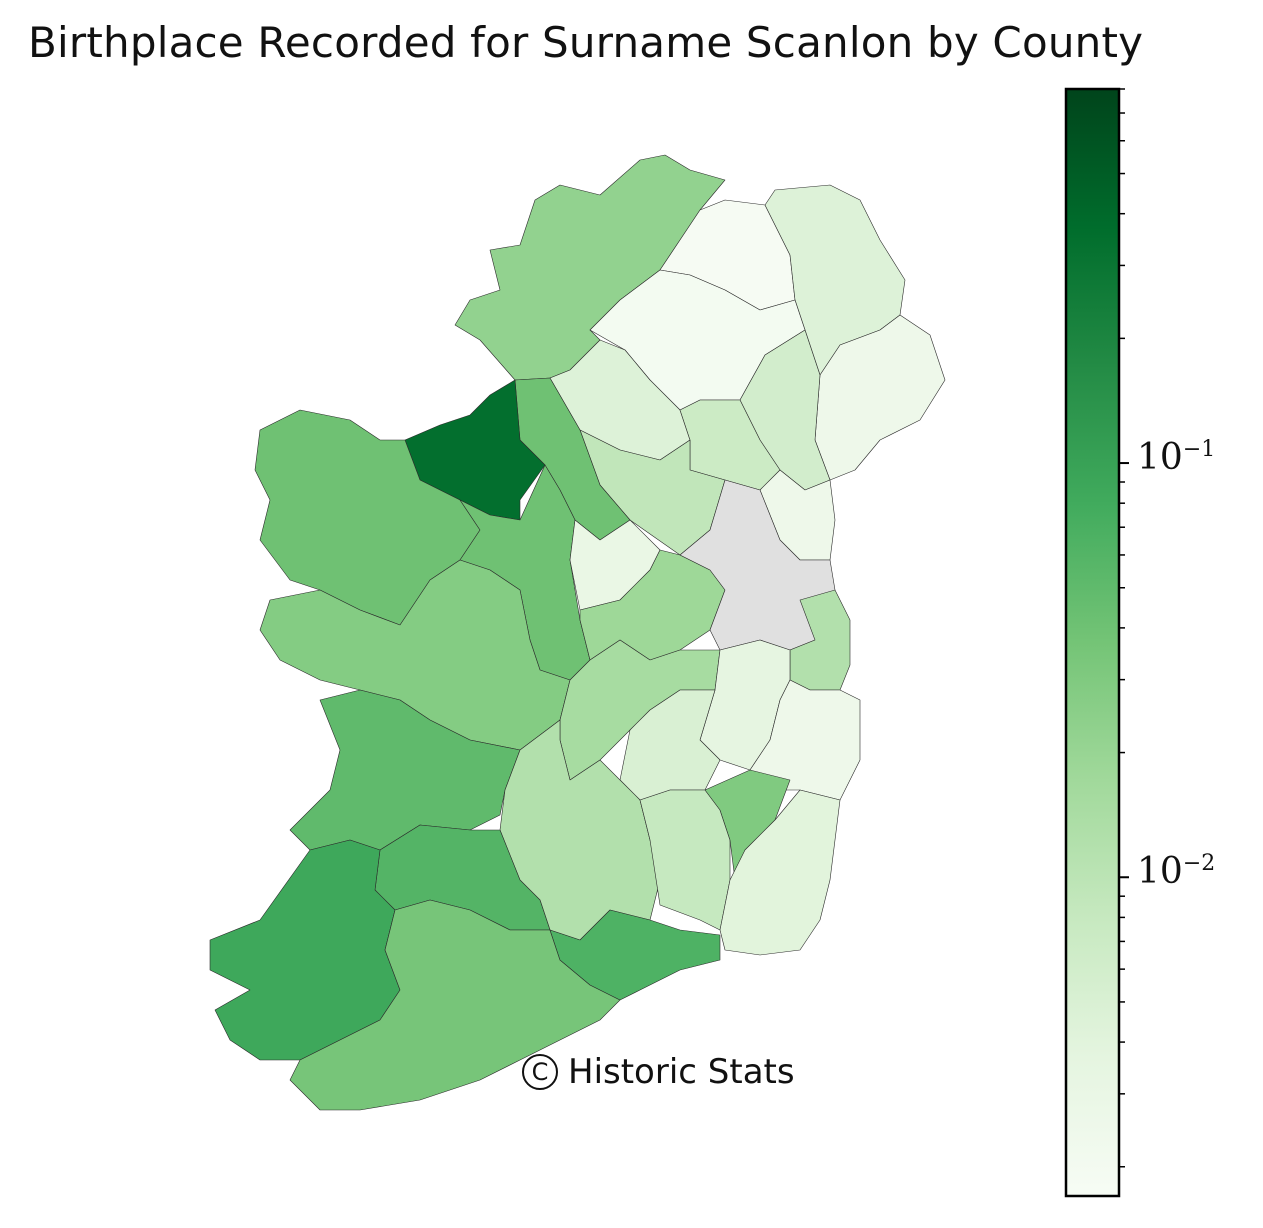 The width and height of the screenshot is (1263, 1228). What do you see at coordinates (1176, 872) in the screenshot?
I see `colorbar-tick-label-1: 10⁻²` at bounding box center [1176, 872].